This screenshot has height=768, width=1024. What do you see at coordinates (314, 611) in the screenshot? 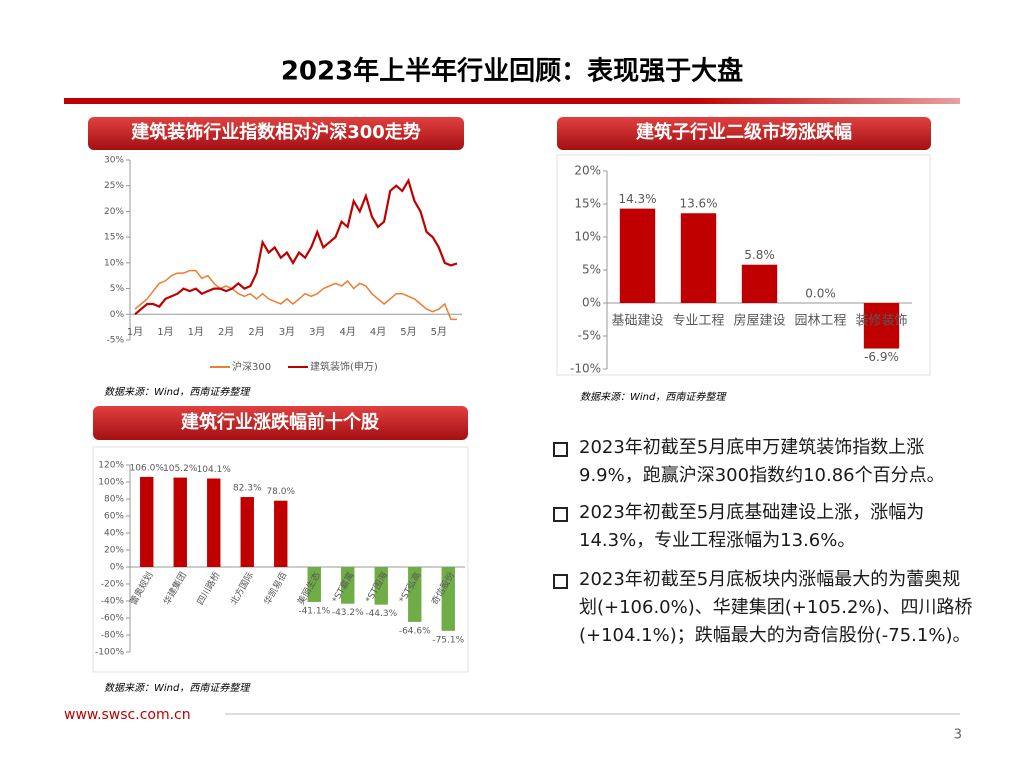
I see `value-label: -41.1%` at bounding box center [314, 611].